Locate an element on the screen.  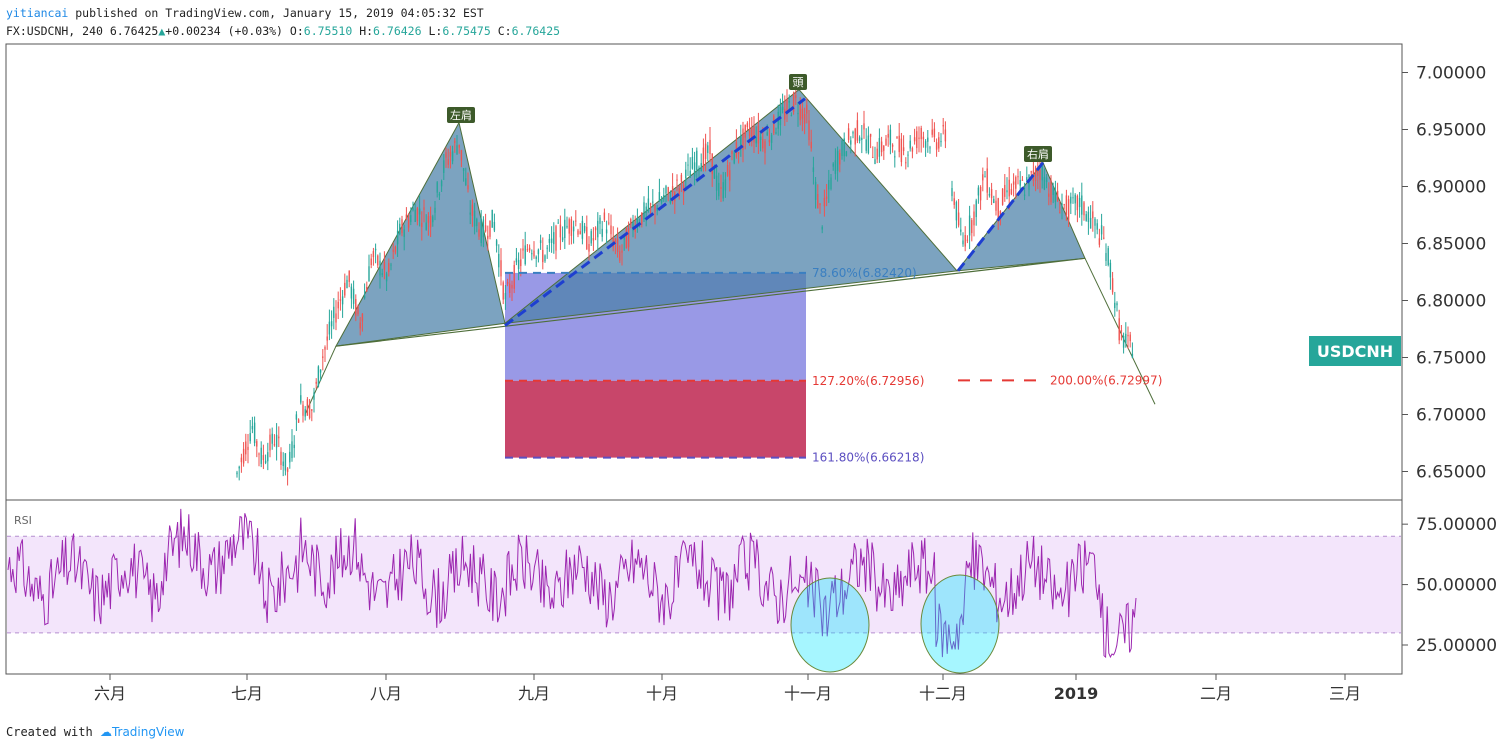
x-tick-label: 九月 is located at coordinates (534, 693).